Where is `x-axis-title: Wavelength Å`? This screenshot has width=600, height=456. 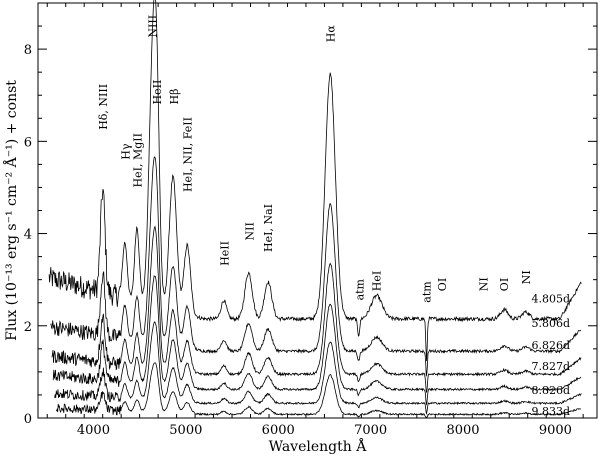 x-axis-title: Wavelength Å is located at coordinates (318, 446).